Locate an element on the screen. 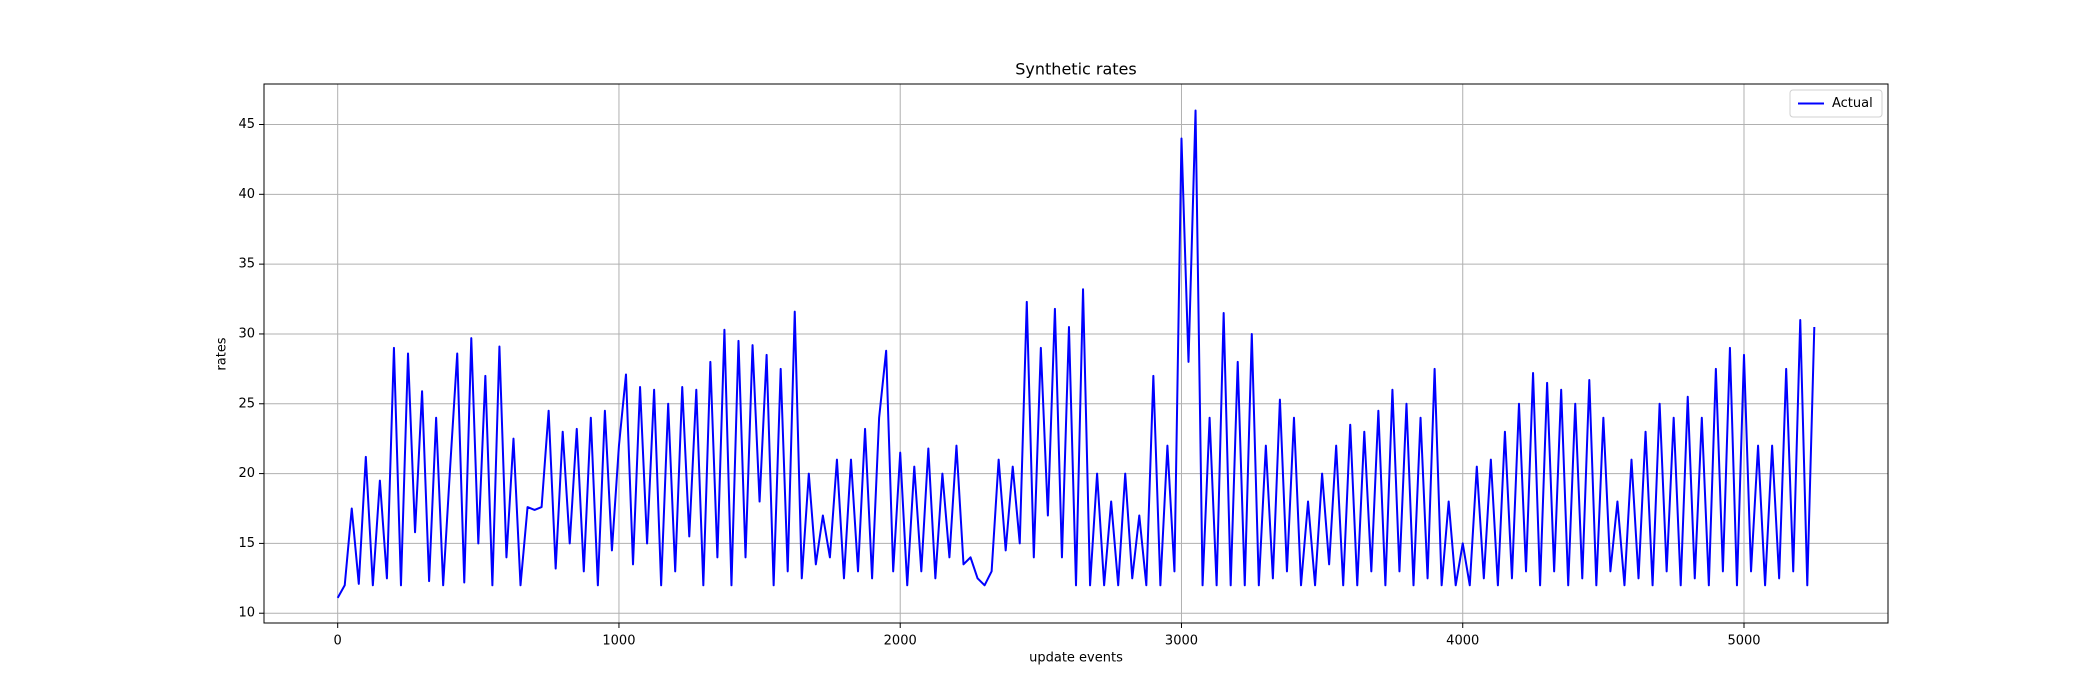 The image size is (2100, 700). y-tick-label: 10 is located at coordinates (246, 613).